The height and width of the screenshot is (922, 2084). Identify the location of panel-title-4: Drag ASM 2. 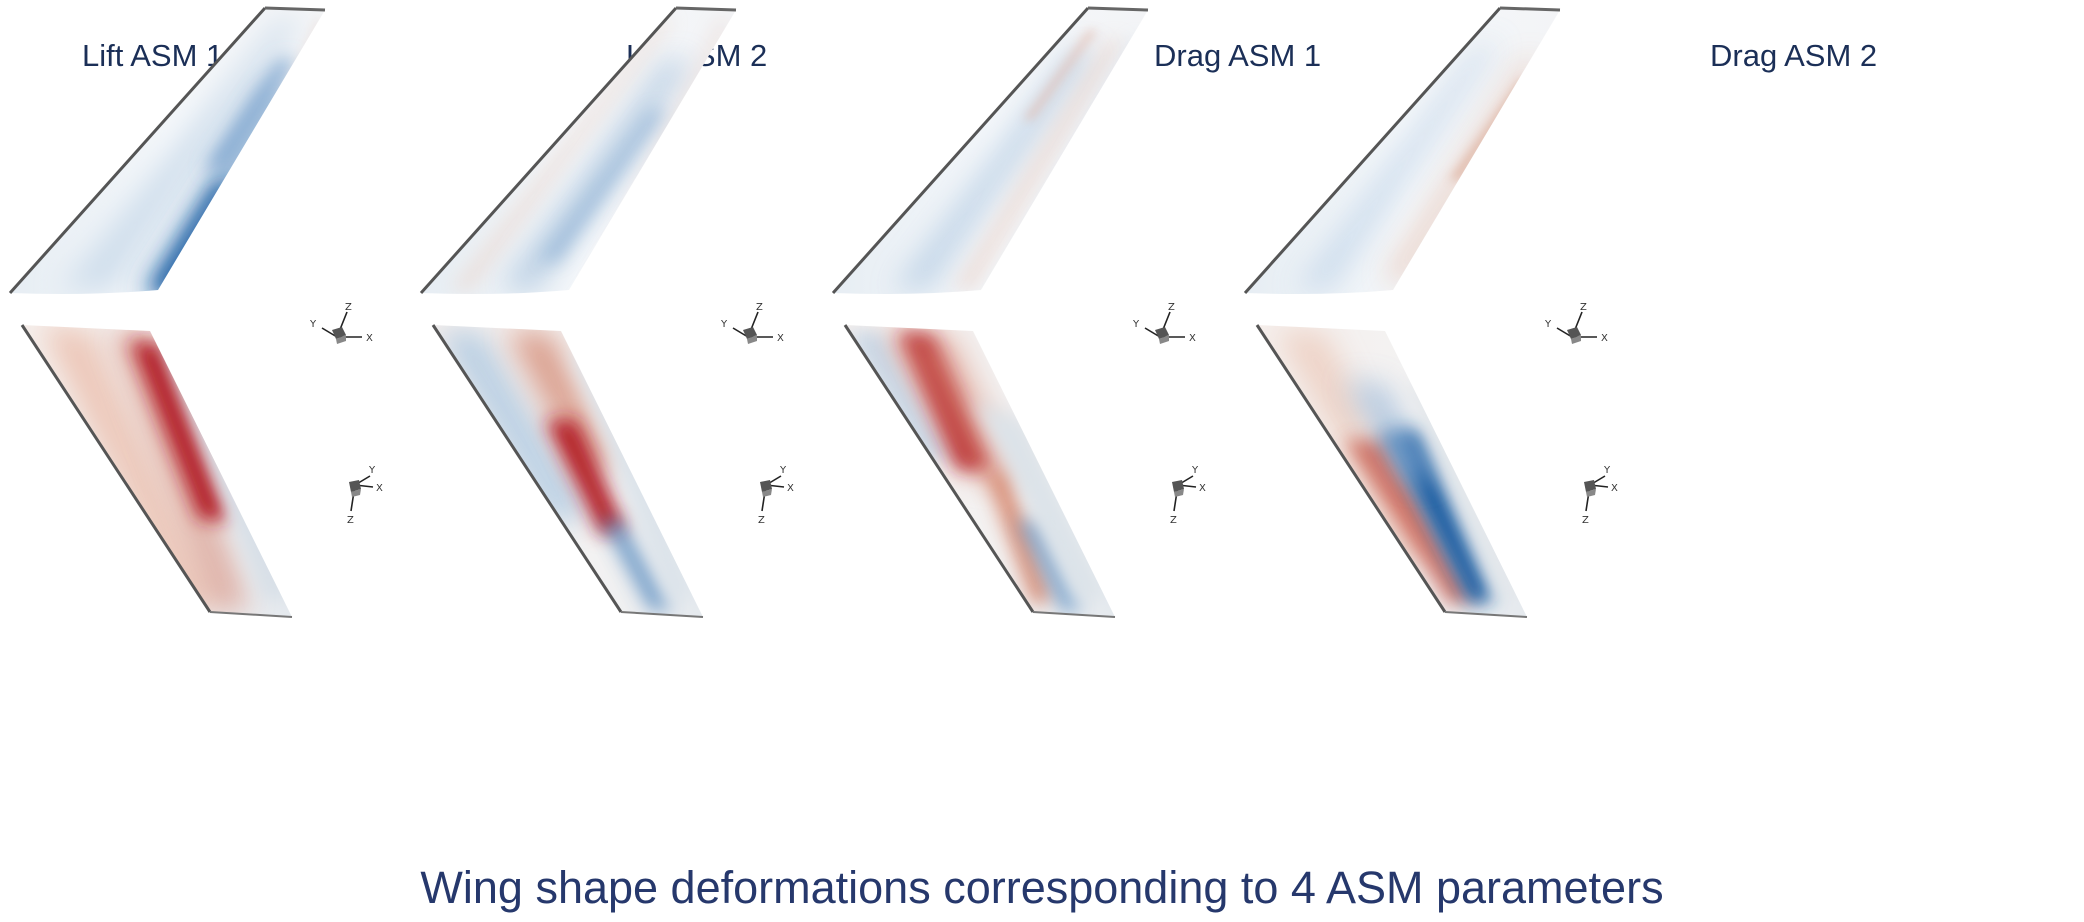
(1794, 55).